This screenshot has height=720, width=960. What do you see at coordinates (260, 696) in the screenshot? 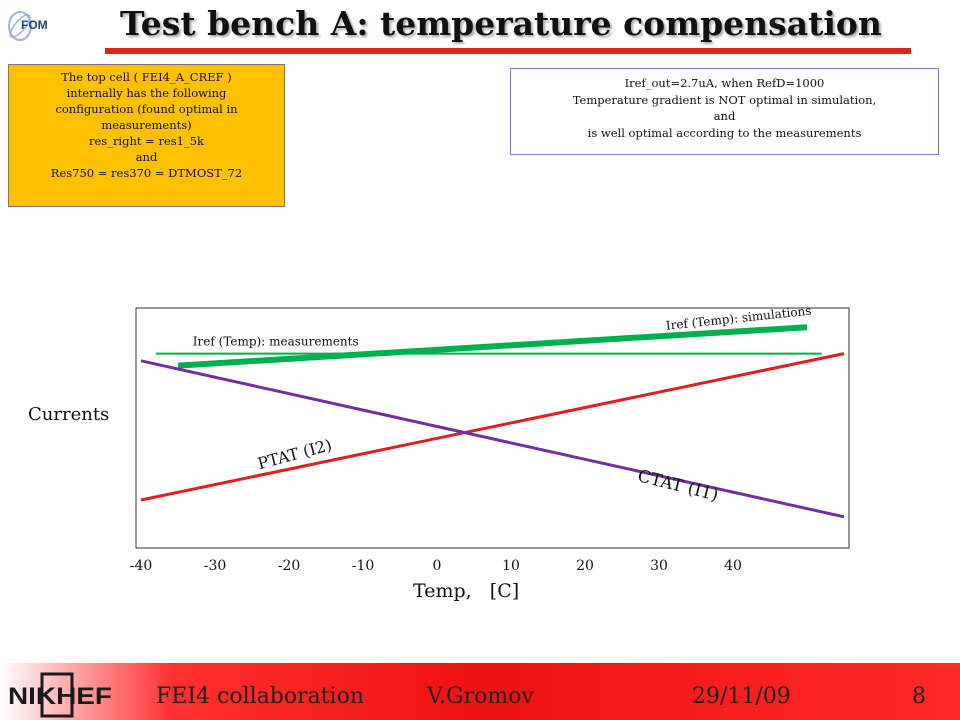
I see `footer-collaboration: FEI4 collaboration` at bounding box center [260, 696].